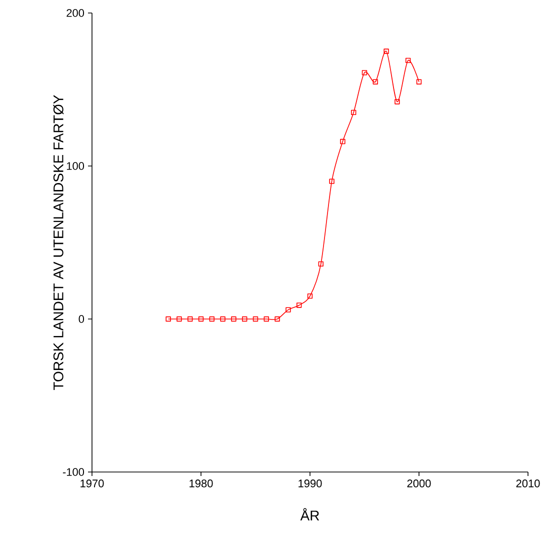  Describe the element at coordinates (310, 514) in the screenshot. I see `x-axis-title: ÅR` at that location.